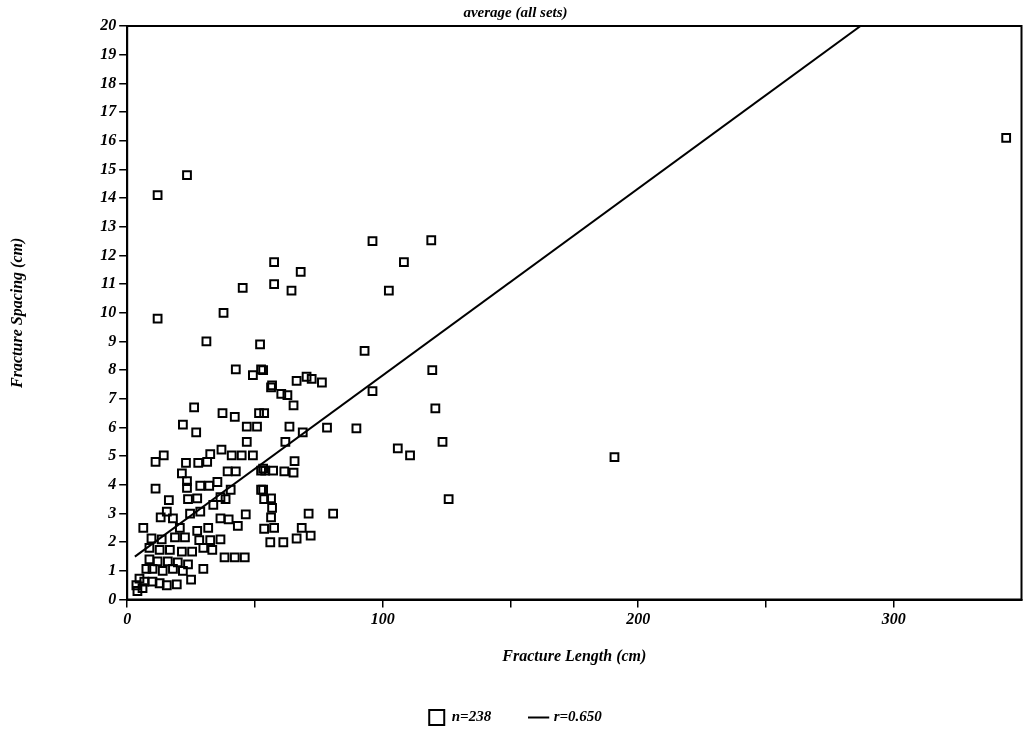 Image resolution: width=1029 pixels, height=739 pixels. Describe the element at coordinates (112, 512) in the screenshot. I see `y-tick-label: 3` at that location.